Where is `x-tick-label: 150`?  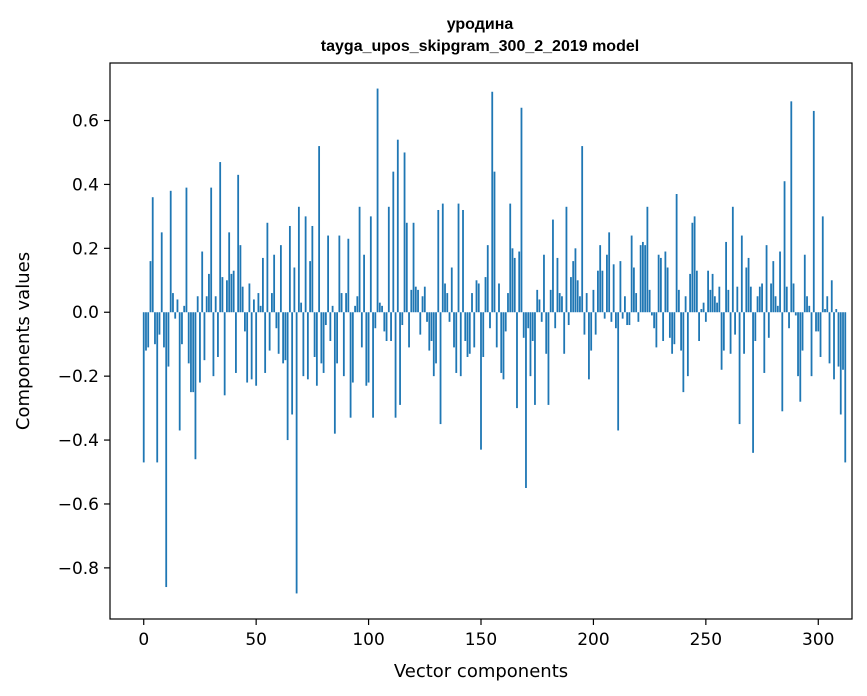
x-tick-label: 150 is located at coordinates (481, 640).